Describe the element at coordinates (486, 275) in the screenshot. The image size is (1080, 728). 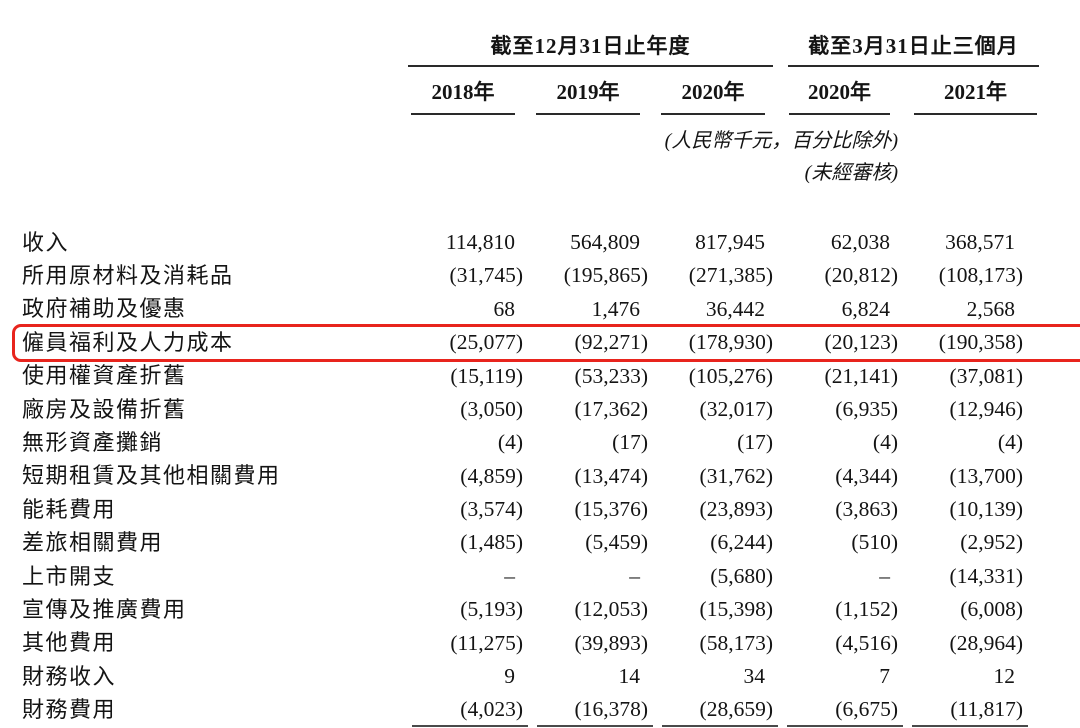
I see `value-cell: (31,745)` at that location.